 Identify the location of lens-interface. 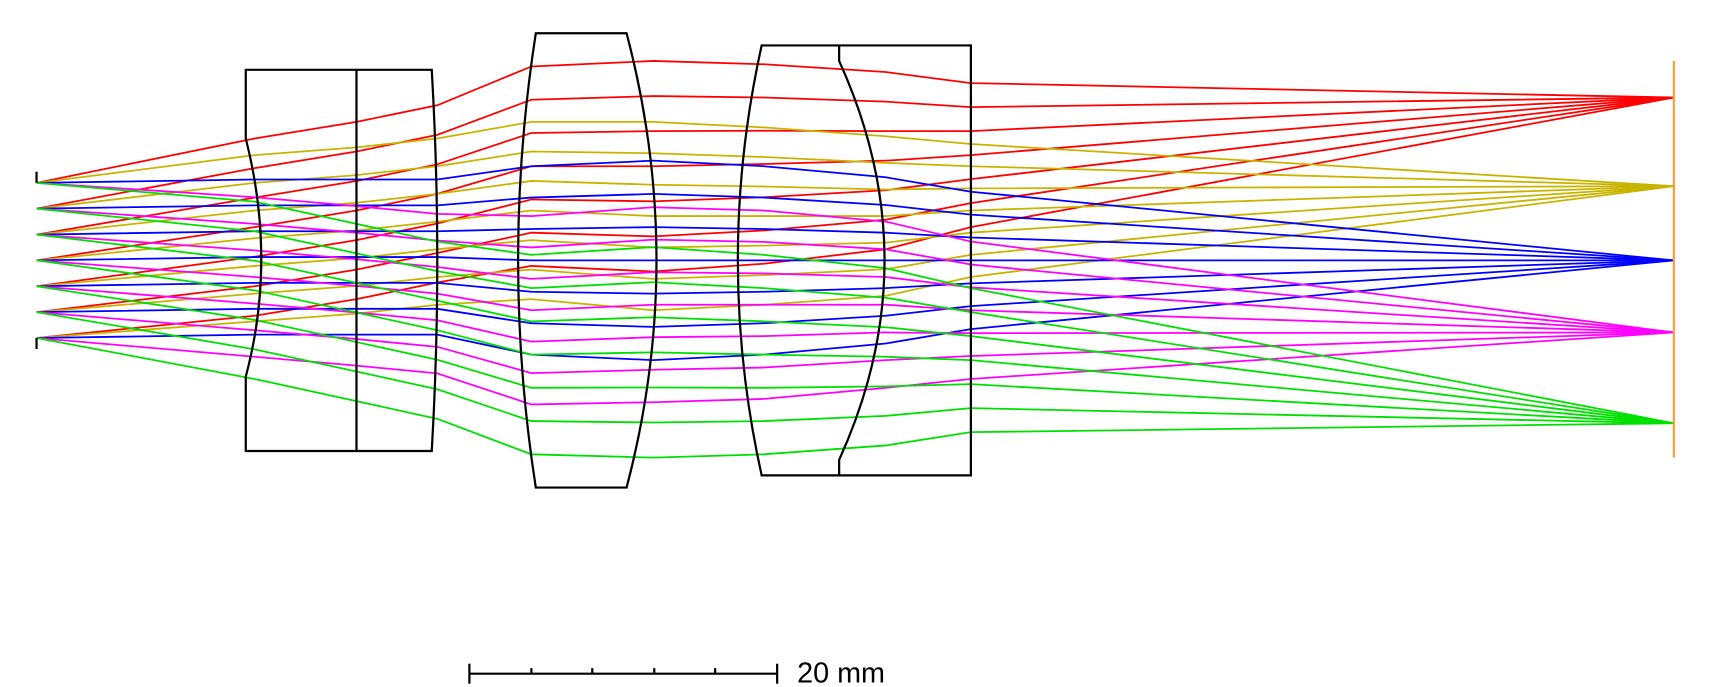
(862, 260).